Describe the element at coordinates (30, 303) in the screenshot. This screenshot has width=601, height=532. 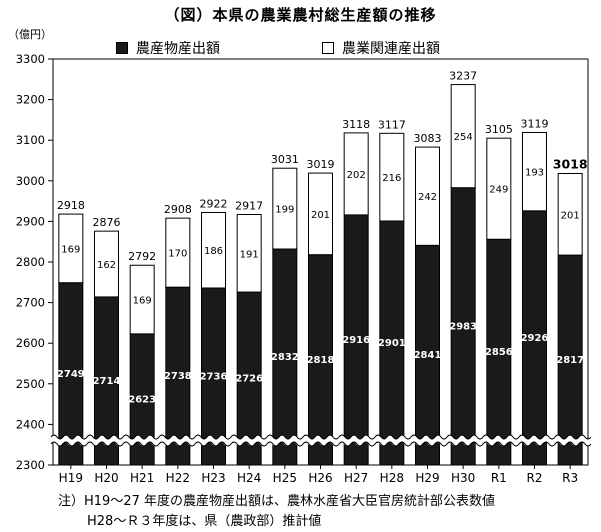
I see `y-tick-label: 2700` at that location.